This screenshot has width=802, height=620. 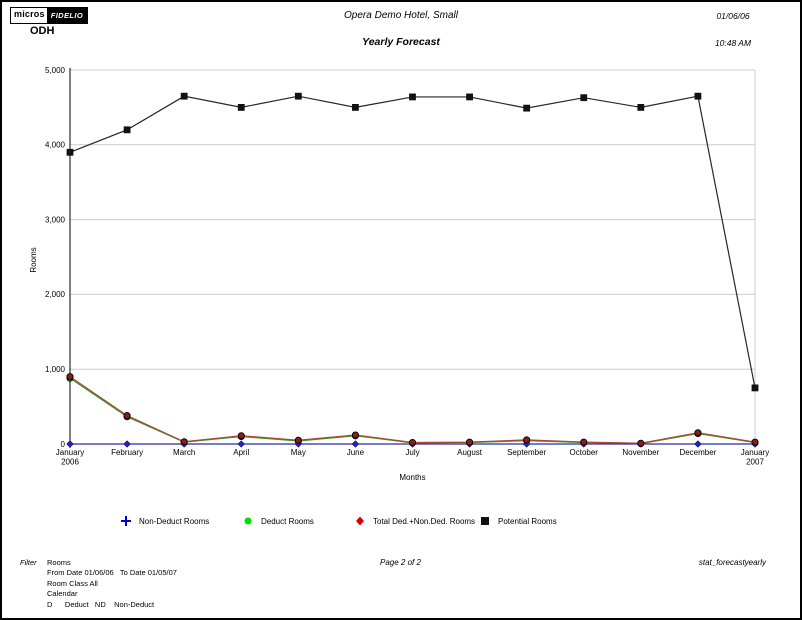 What do you see at coordinates (126, 521) in the screenshot?
I see `legend-plus-icon` at bounding box center [126, 521].